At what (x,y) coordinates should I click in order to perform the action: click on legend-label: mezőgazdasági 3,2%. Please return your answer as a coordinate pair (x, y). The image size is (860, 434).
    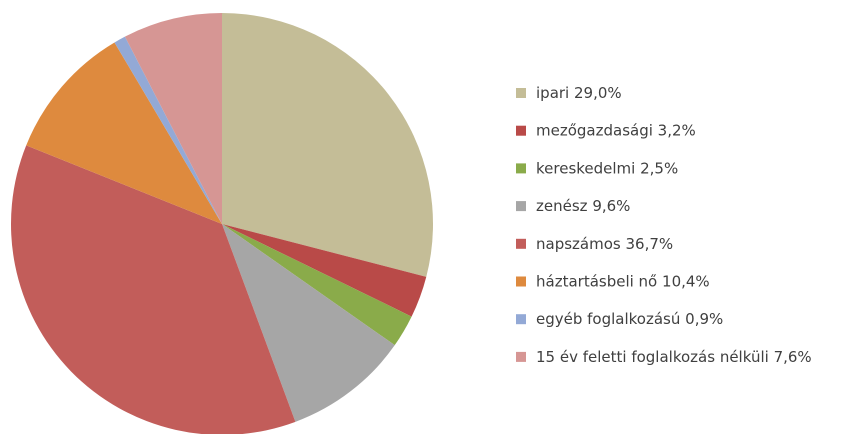
    Looking at the image, I should click on (616, 130).